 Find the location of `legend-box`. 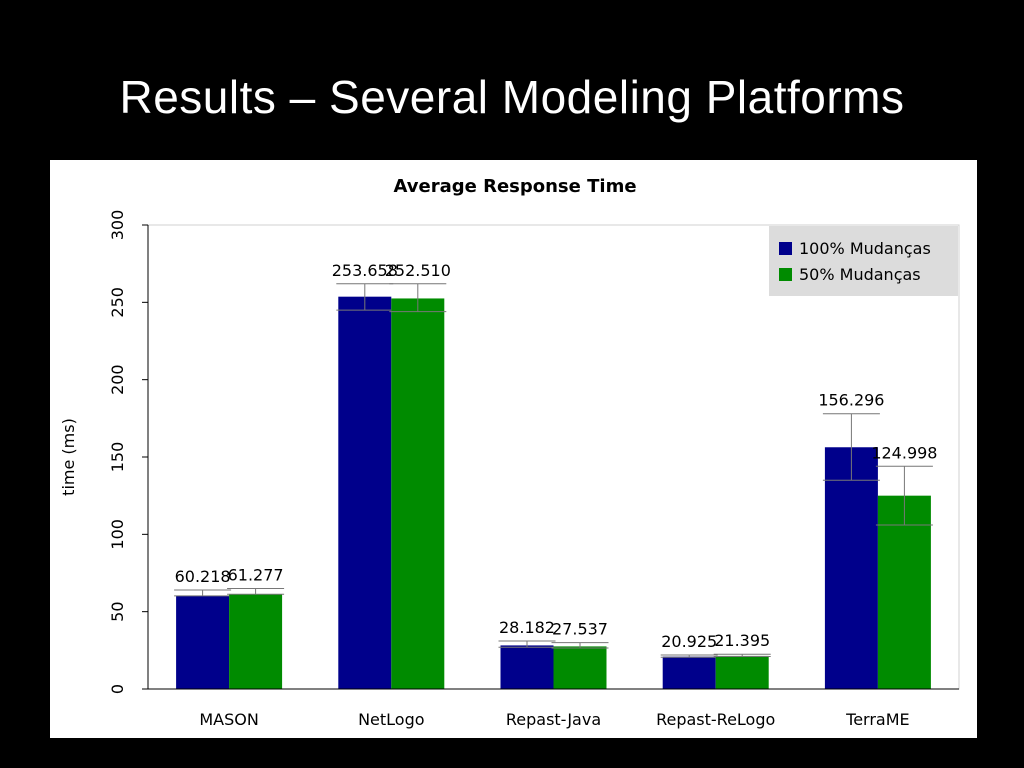

legend-box is located at coordinates (863, 261).